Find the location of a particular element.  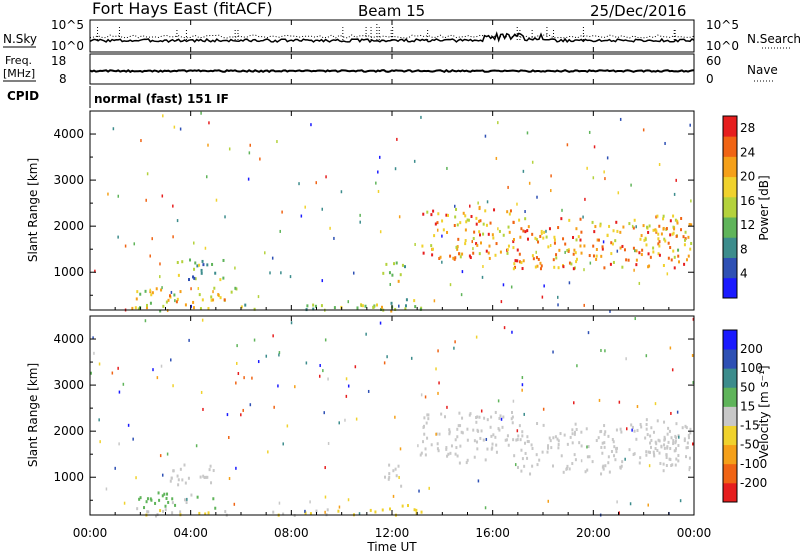

colorbar-tick-label: 4 is located at coordinates (744, 274).